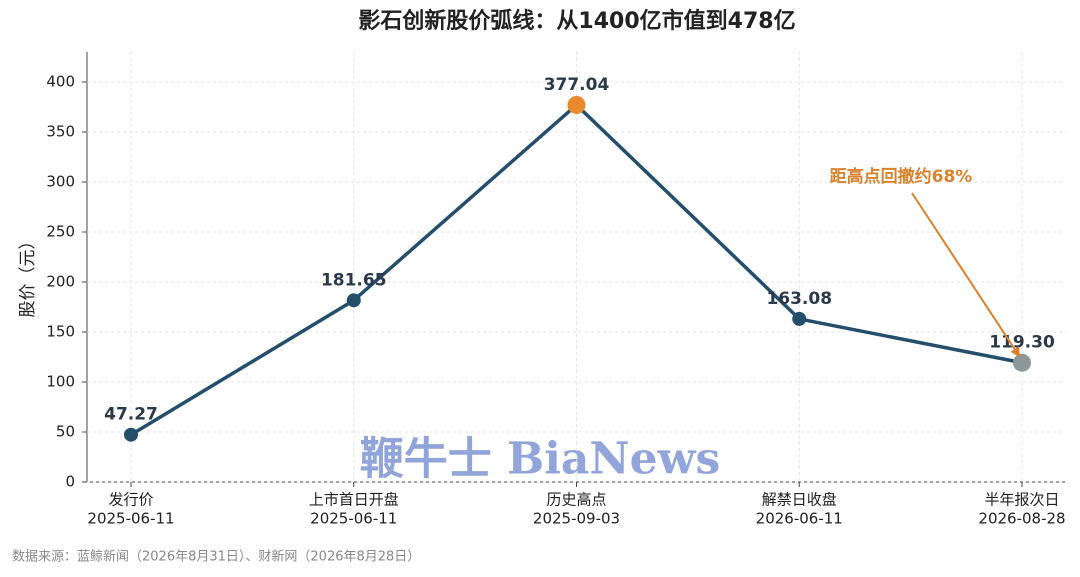 The height and width of the screenshot is (577, 1080). What do you see at coordinates (131, 415) in the screenshot?
I see `value-label: 47.27` at bounding box center [131, 415].